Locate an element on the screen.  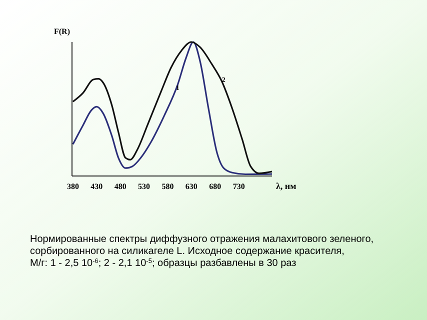
text: Нормированные спектры диффузного отражения малахитового зеленого, сорбированного на силикагеле L. Исходное содержание красителя, М/г: 1 - 2,5 10$^{-6}$; 2 - 2,1 10$^{-5}$; образцы разбавлены в 30 раз is located at coordinates (202, 251).